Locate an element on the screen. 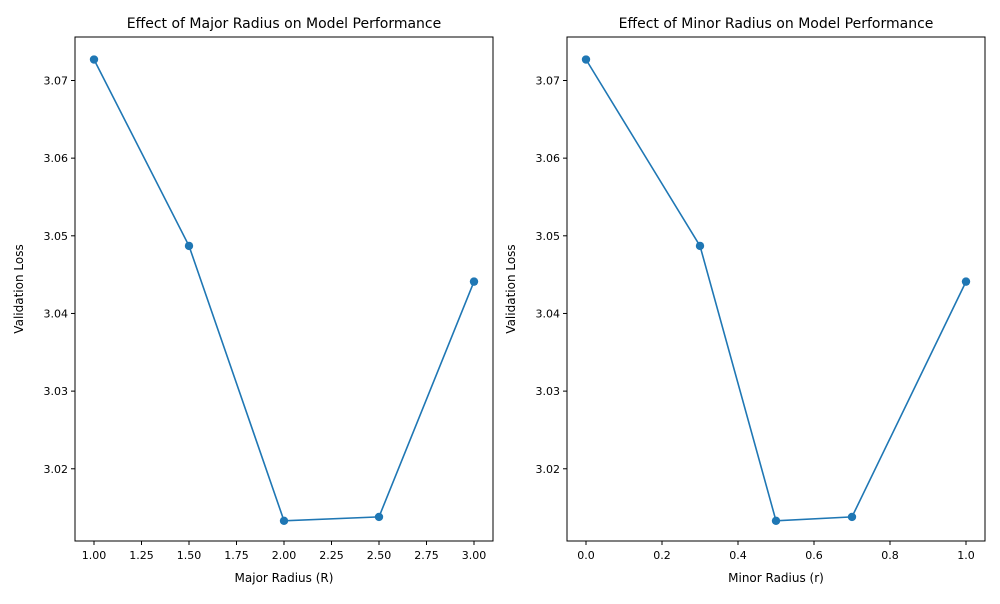 The width and height of the screenshot is (1000, 604). x-tick-label: 3.00 is located at coordinates (474, 555).